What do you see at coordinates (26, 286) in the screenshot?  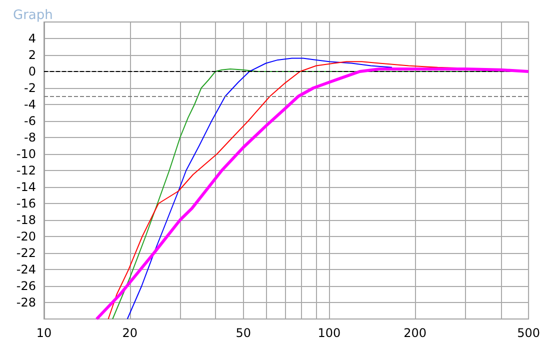 I see `y-tick-label: -26` at bounding box center [26, 286].